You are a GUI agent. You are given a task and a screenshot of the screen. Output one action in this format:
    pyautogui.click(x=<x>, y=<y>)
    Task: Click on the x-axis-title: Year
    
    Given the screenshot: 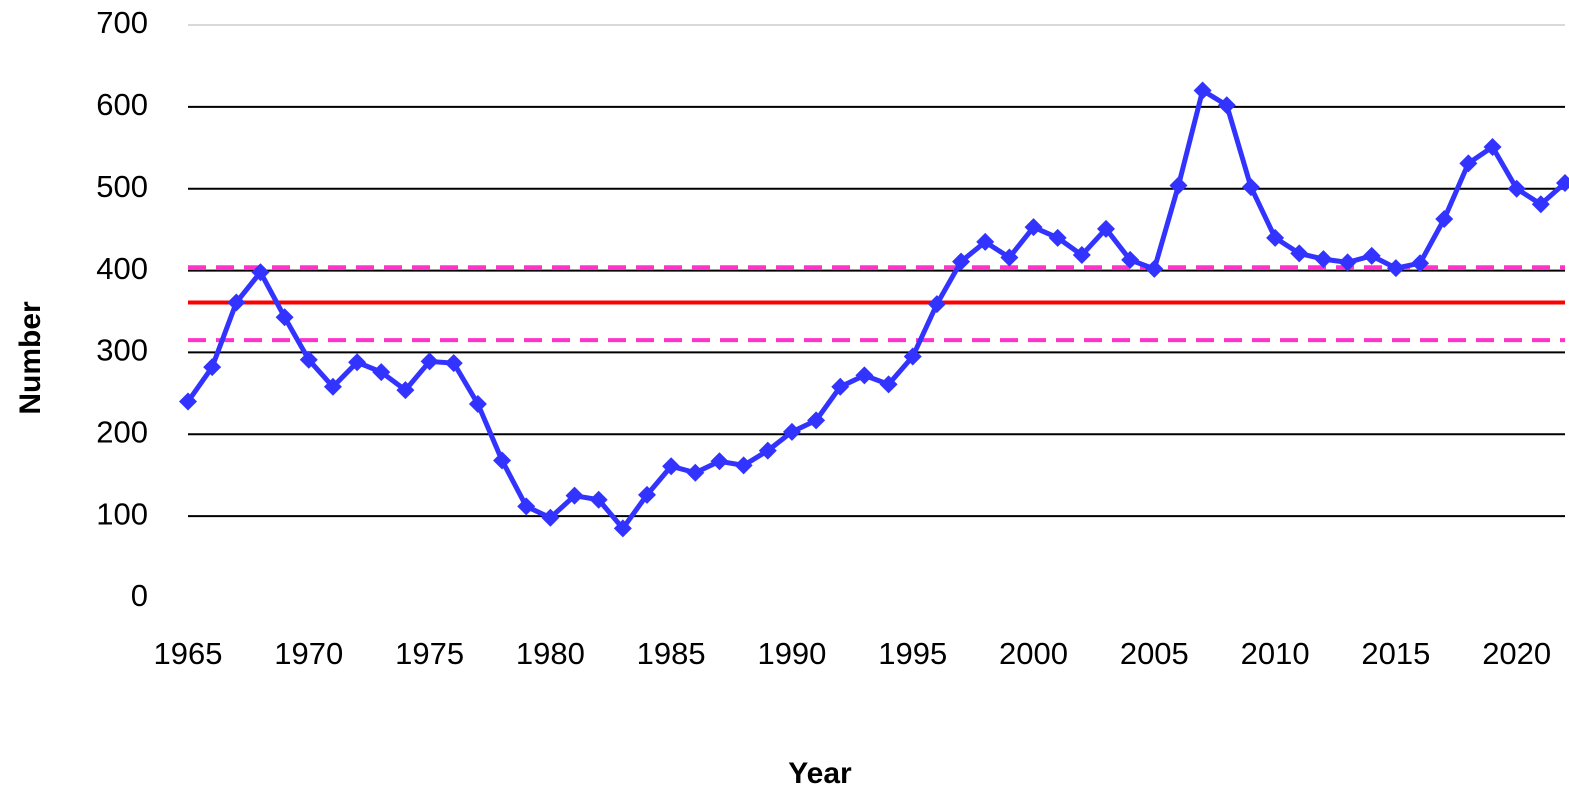 What is the action you would take?
    pyautogui.click(x=820, y=773)
    